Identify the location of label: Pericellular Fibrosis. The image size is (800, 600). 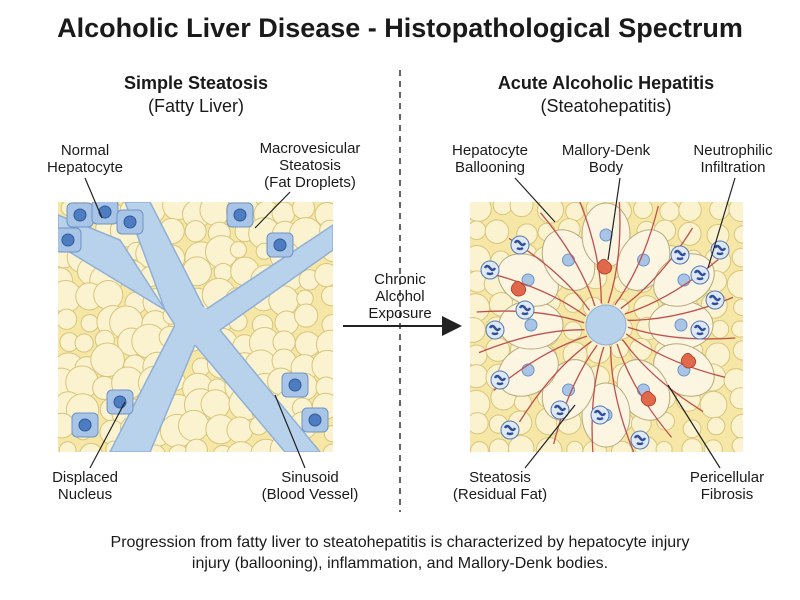
(727, 486).